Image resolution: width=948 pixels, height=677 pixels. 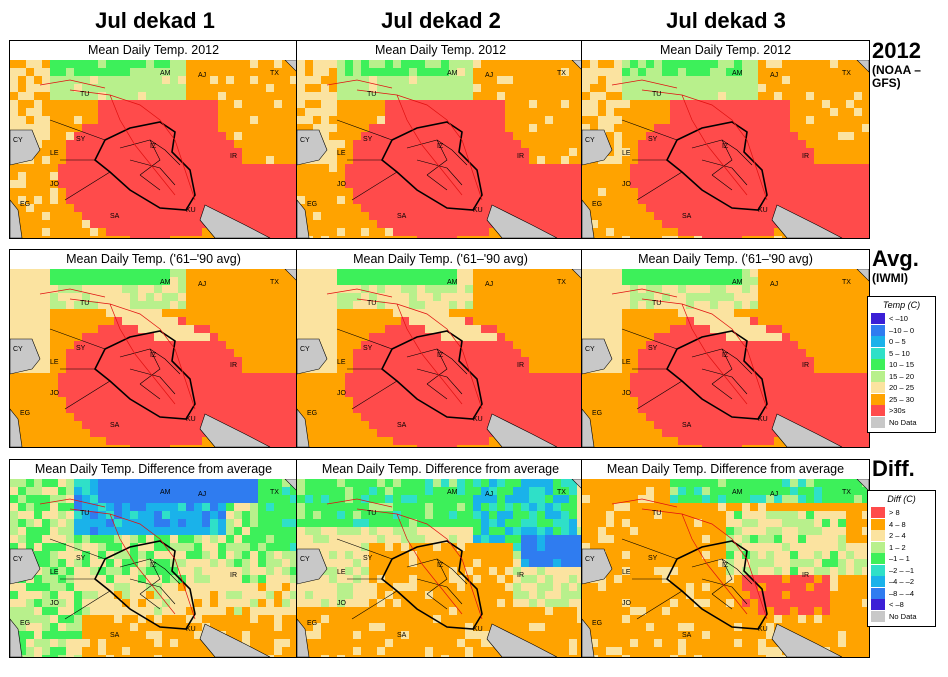 I want to click on legend-item: No Data, so click(x=903, y=422).